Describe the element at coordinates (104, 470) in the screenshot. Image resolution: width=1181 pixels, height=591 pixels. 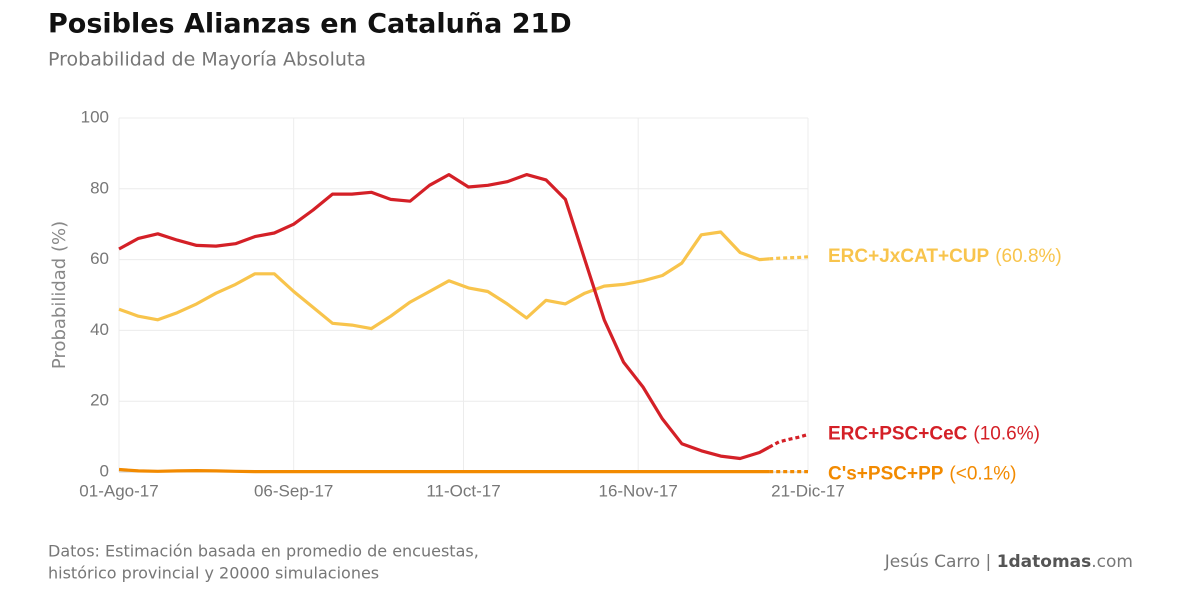
I see `y-tick-label: 0` at that location.